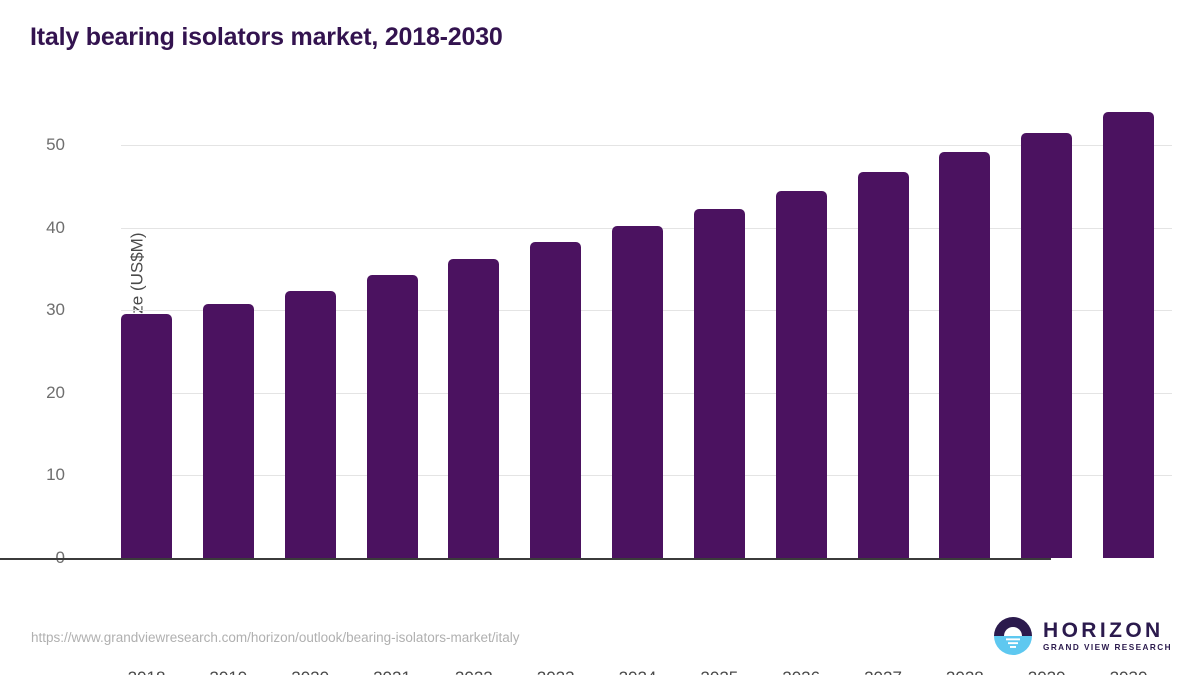  I want to click on x-tick-label: 2019, so click(228, 671).